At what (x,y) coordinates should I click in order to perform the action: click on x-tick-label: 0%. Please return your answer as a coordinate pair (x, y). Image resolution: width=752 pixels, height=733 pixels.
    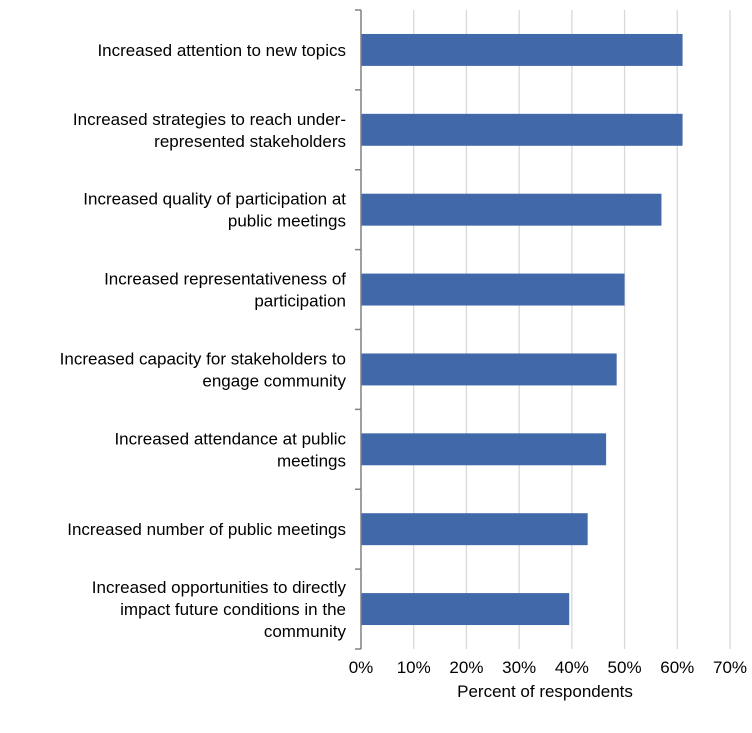
    Looking at the image, I should click on (361, 667).